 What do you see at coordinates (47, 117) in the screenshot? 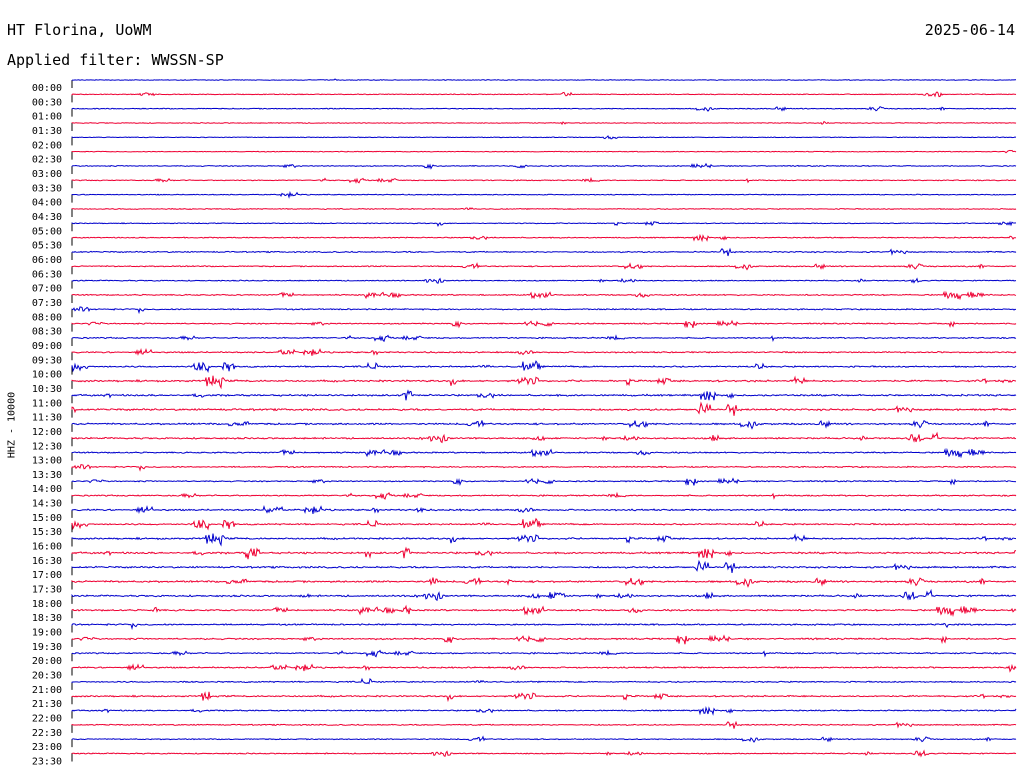
I see `time-tick-label: 01:00` at bounding box center [47, 117].